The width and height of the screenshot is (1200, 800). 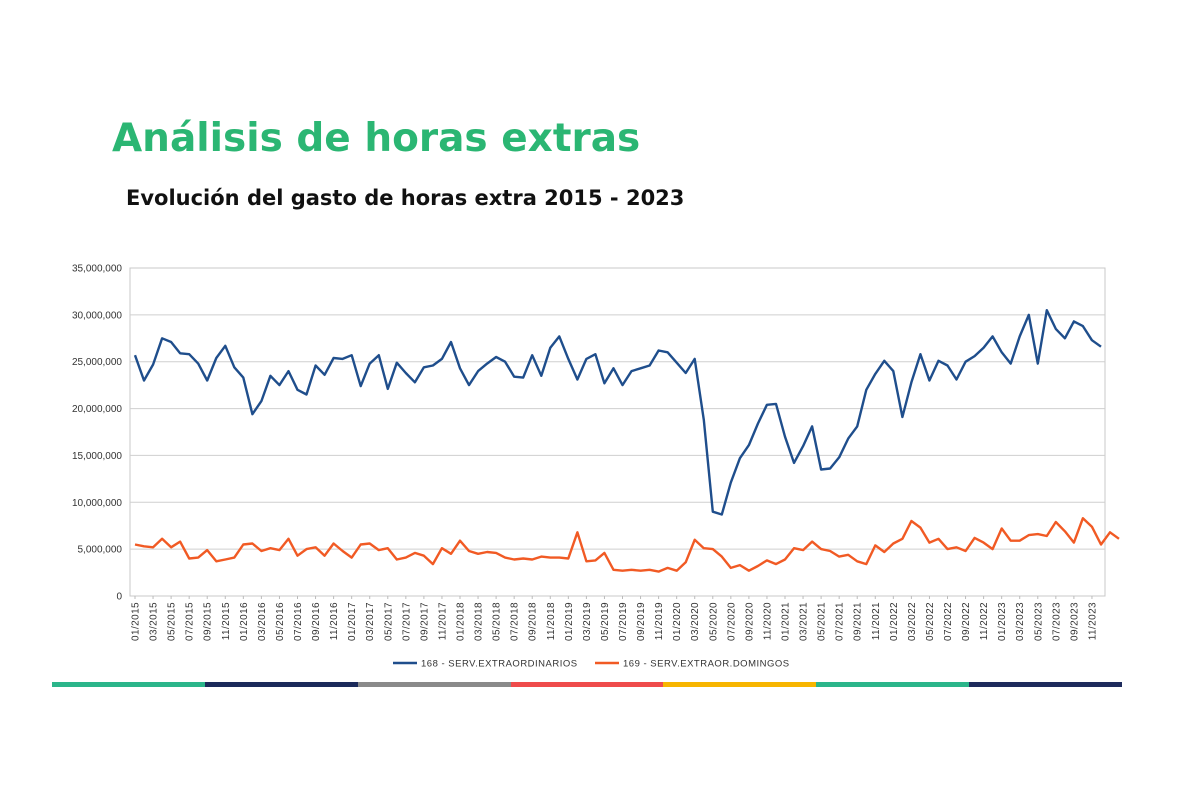 I want to click on x-tick-label: 07/2021, so click(x=840, y=621).